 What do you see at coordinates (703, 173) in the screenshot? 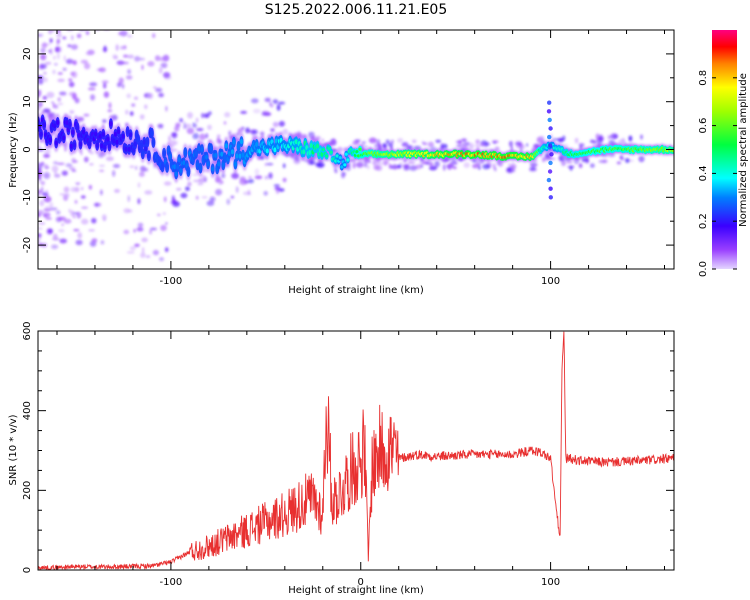
I see `colorbar-tick-label: 0.4` at bounding box center [703, 173].